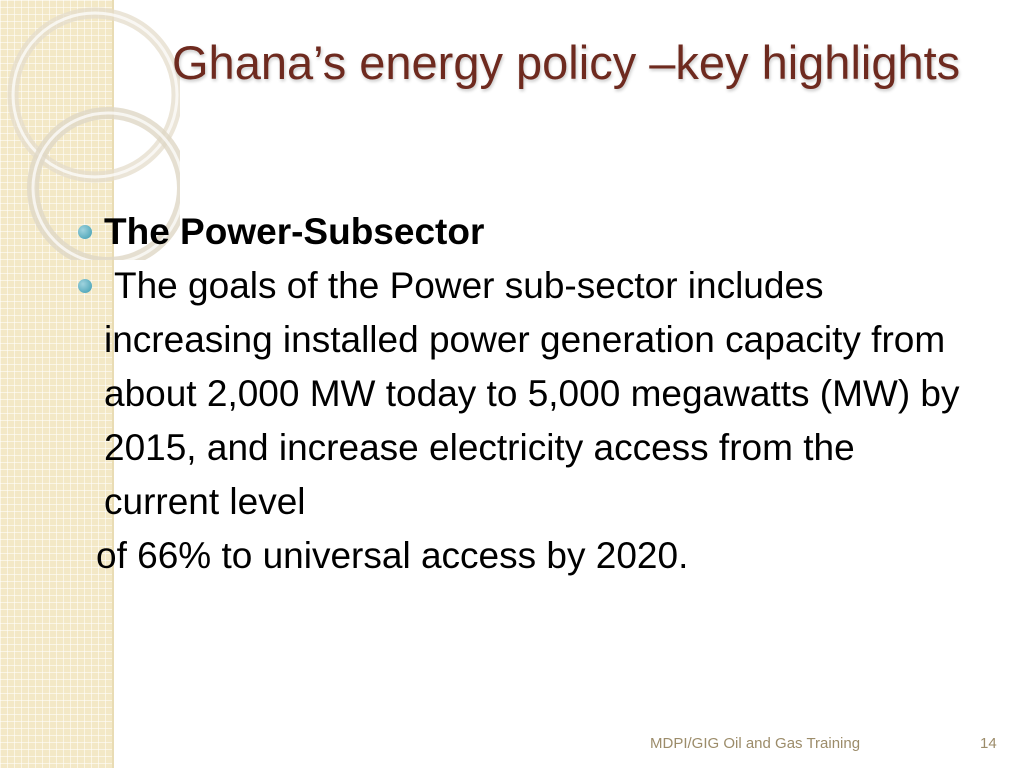 The width and height of the screenshot is (1024, 768). I want to click on bullet-heading: The Power-Subsector, so click(294, 231).